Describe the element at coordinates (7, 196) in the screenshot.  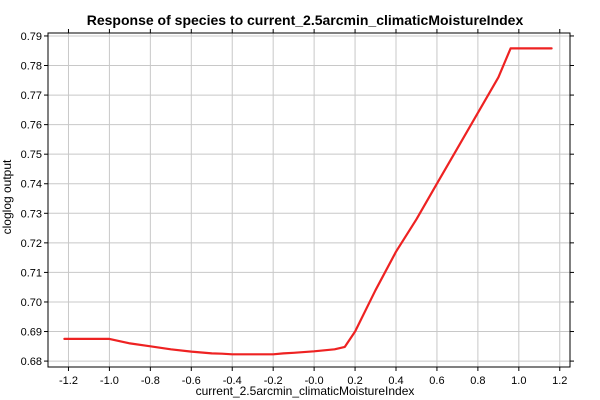
I see `y-axis-label: cloglog output` at that location.